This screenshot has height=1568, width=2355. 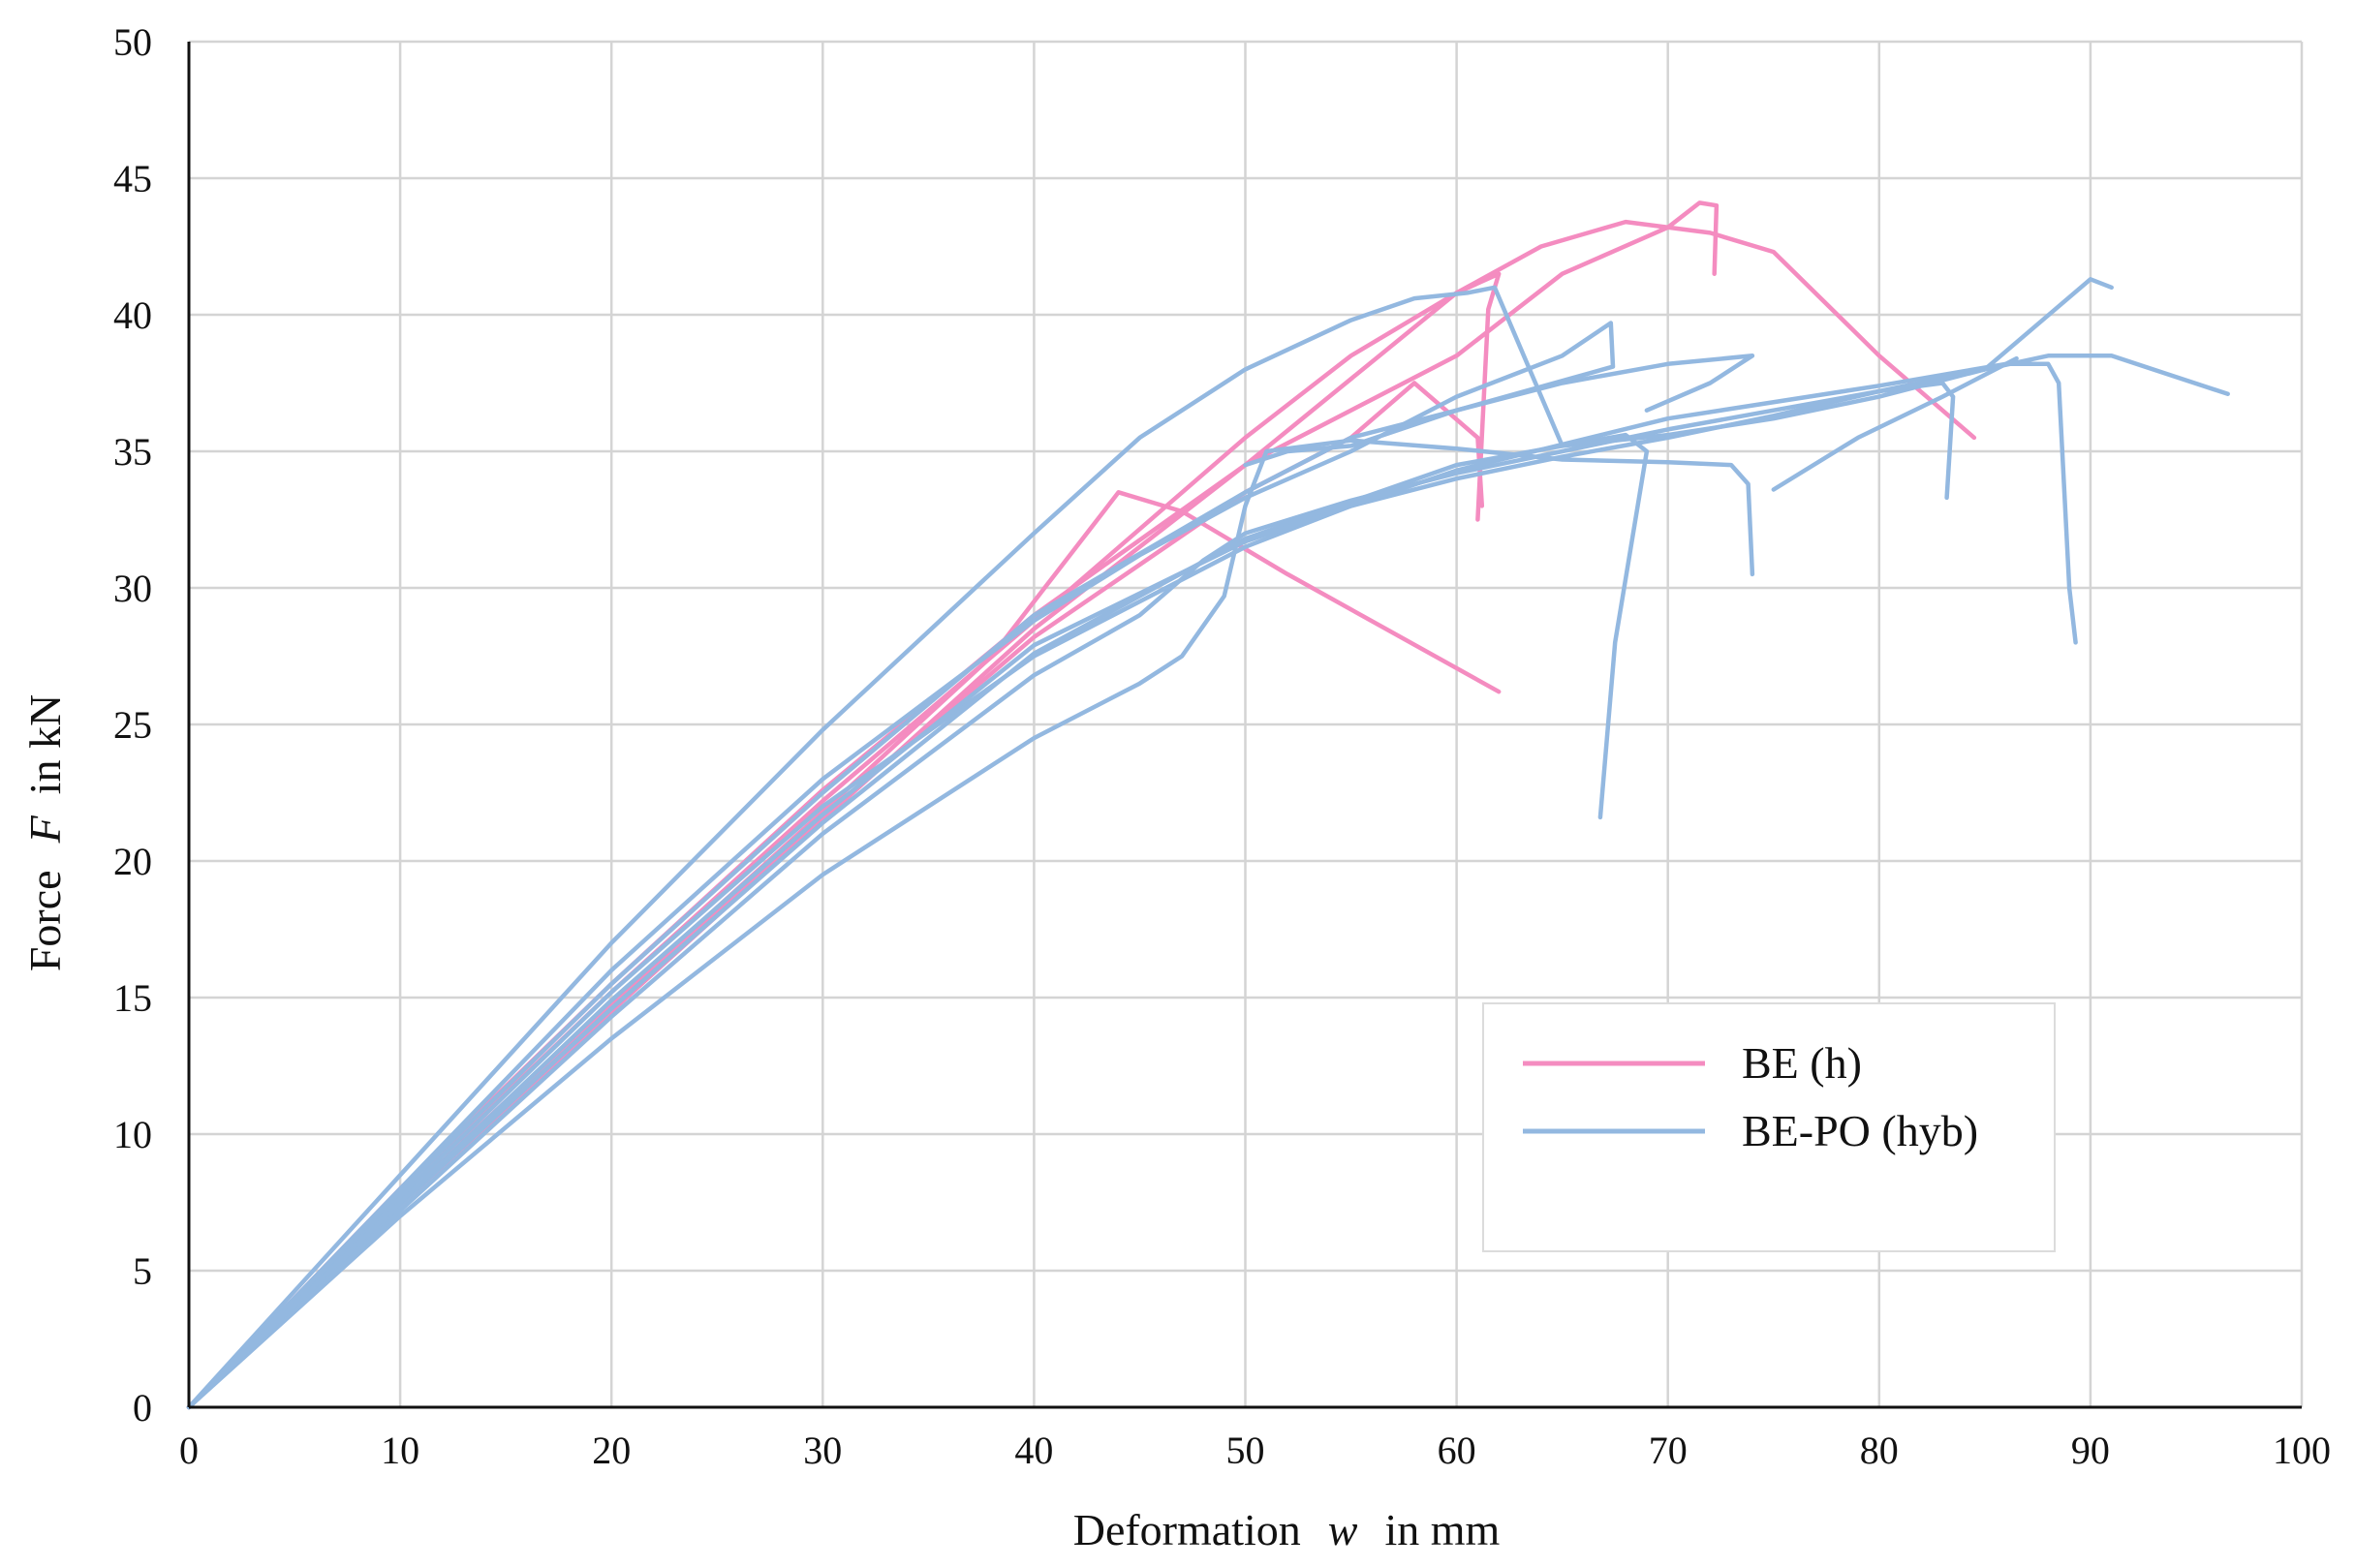 I want to click on x-tick-label: 0, so click(x=189, y=1450).